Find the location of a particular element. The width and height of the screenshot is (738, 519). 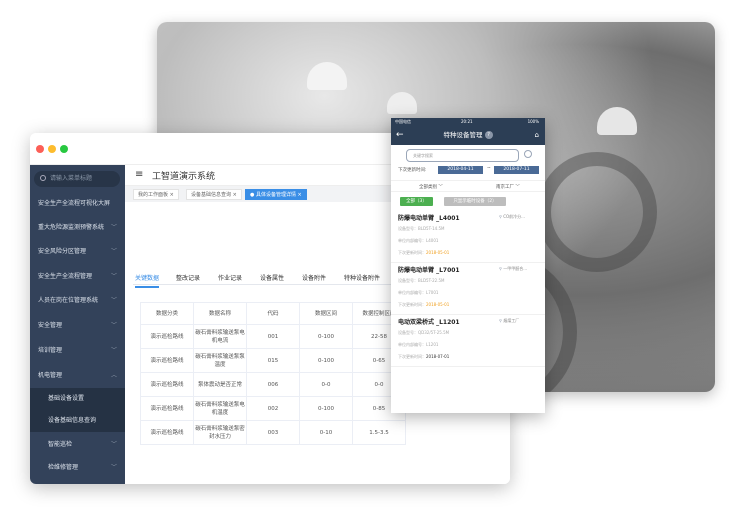

menu-item: 重大危险源监测预警系统 ﹀ is located at coordinates (77, 228).